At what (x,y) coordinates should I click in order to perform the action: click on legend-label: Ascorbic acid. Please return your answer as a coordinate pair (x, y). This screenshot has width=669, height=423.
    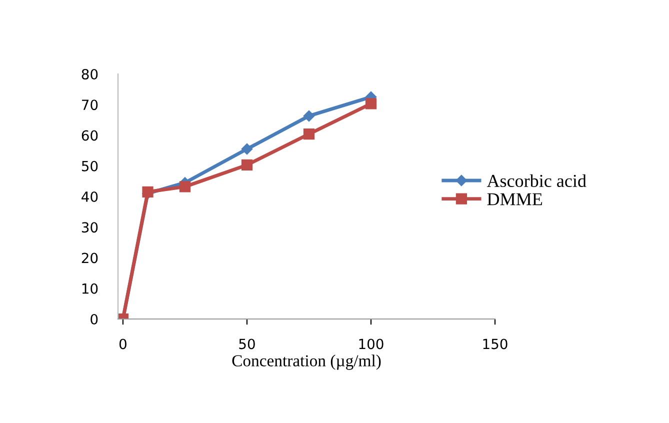
    Looking at the image, I should click on (536, 181).